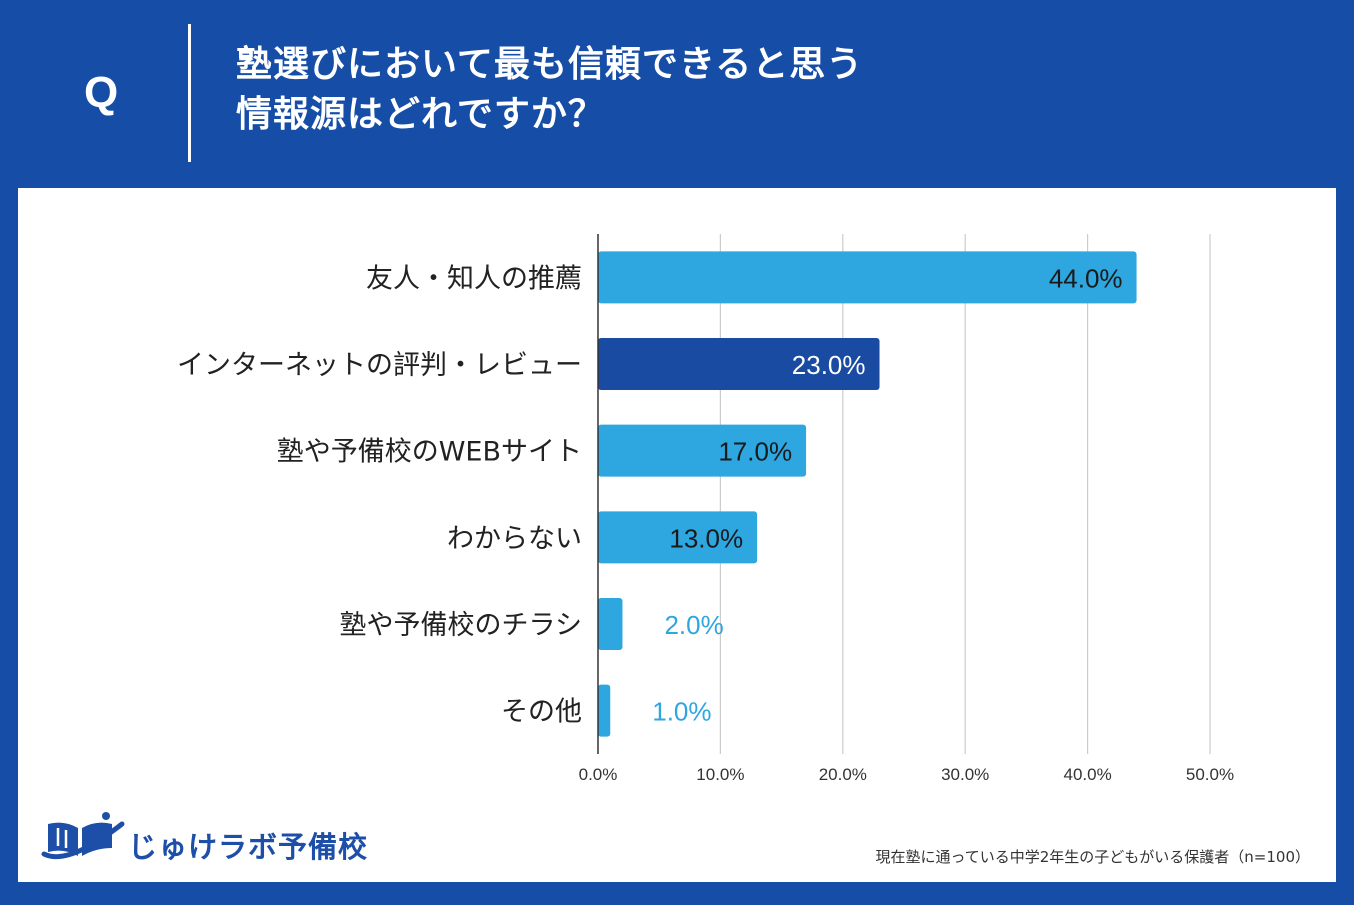 The image size is (1354, 905). Describe the element at coordinates (83, 836) in the screenshot. I see `book-logo-icon` at that location.